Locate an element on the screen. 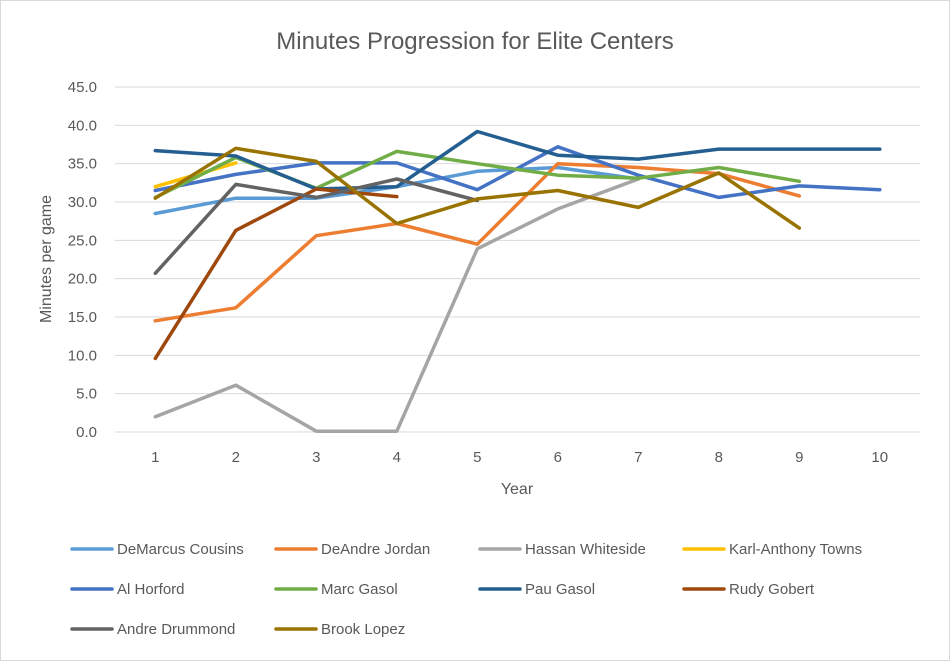 This screenshot has height=661, width=950. x-axis-ticks: 1 2 3 4 5 6 7 8 9 10 is located at coordinates (519, 457).